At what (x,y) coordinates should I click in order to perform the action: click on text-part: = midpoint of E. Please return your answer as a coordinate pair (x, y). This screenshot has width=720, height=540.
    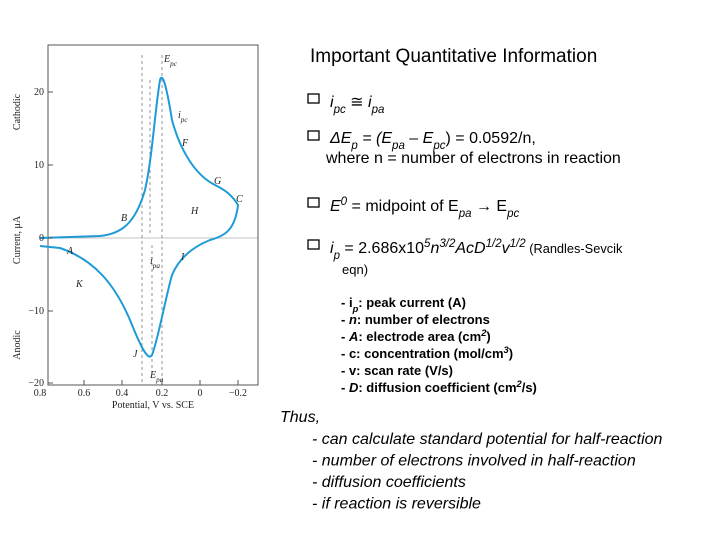
    Looking at the image, I should click on (403, 206).